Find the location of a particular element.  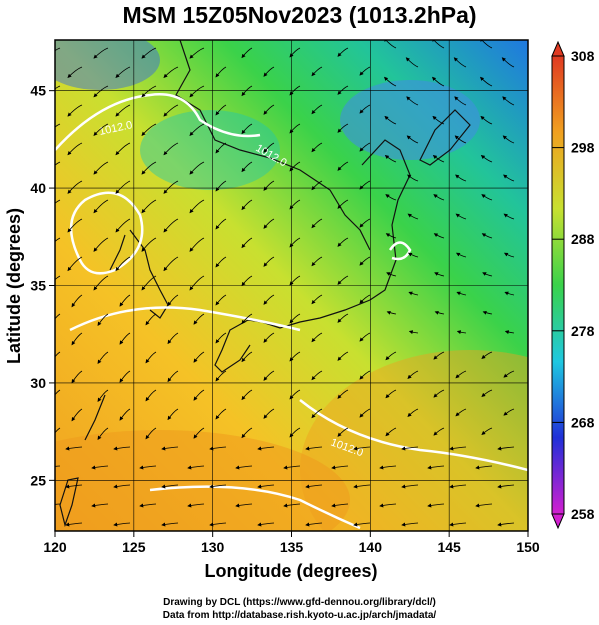

y-tick-label: 30 is located at coordinates (38, 383).